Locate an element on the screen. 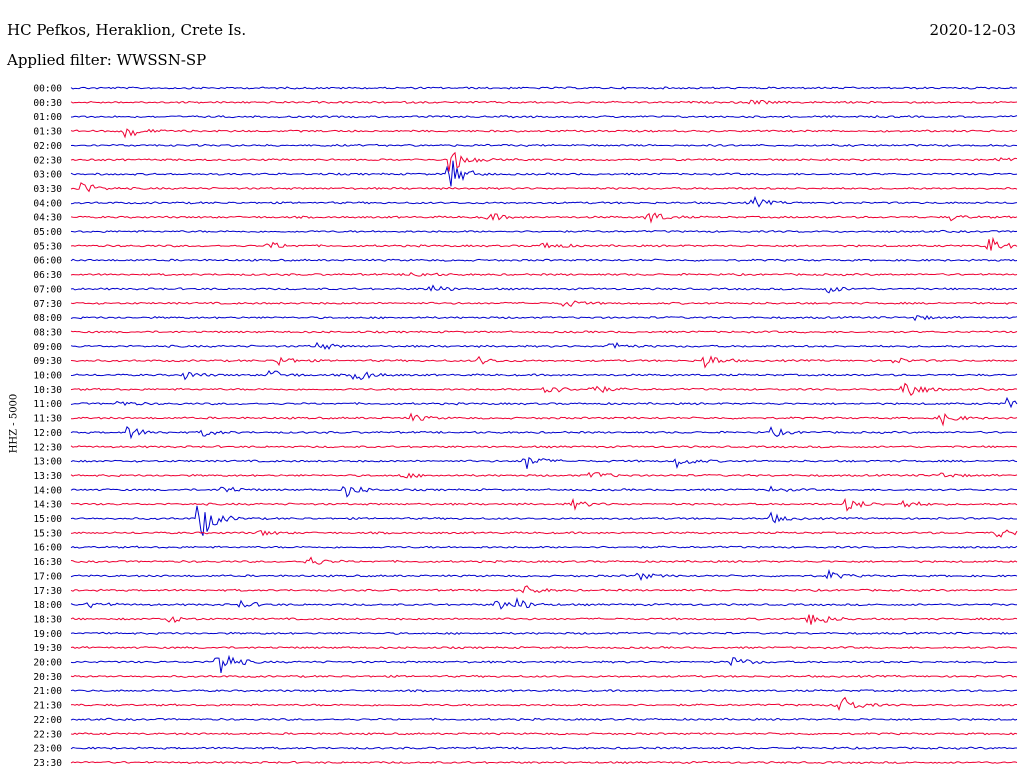 The height and width of the screenshot is (780, 1024). filter-label: Applied filter: WWSSN-SP is located at coordinates (107, 60).